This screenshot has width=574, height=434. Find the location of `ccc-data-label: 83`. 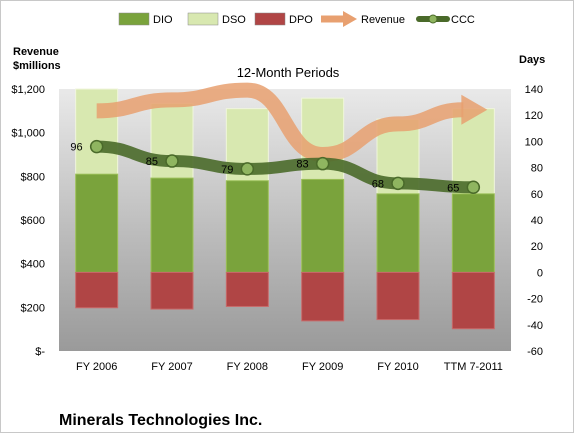

ccc-data-label: 83 is located at coordinates (302, 165).